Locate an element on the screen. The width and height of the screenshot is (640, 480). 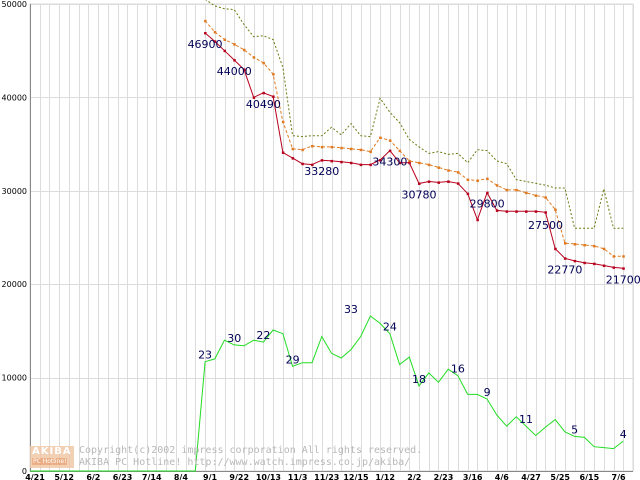
data-label-min: 34300 is located at coordinates (389, 162).